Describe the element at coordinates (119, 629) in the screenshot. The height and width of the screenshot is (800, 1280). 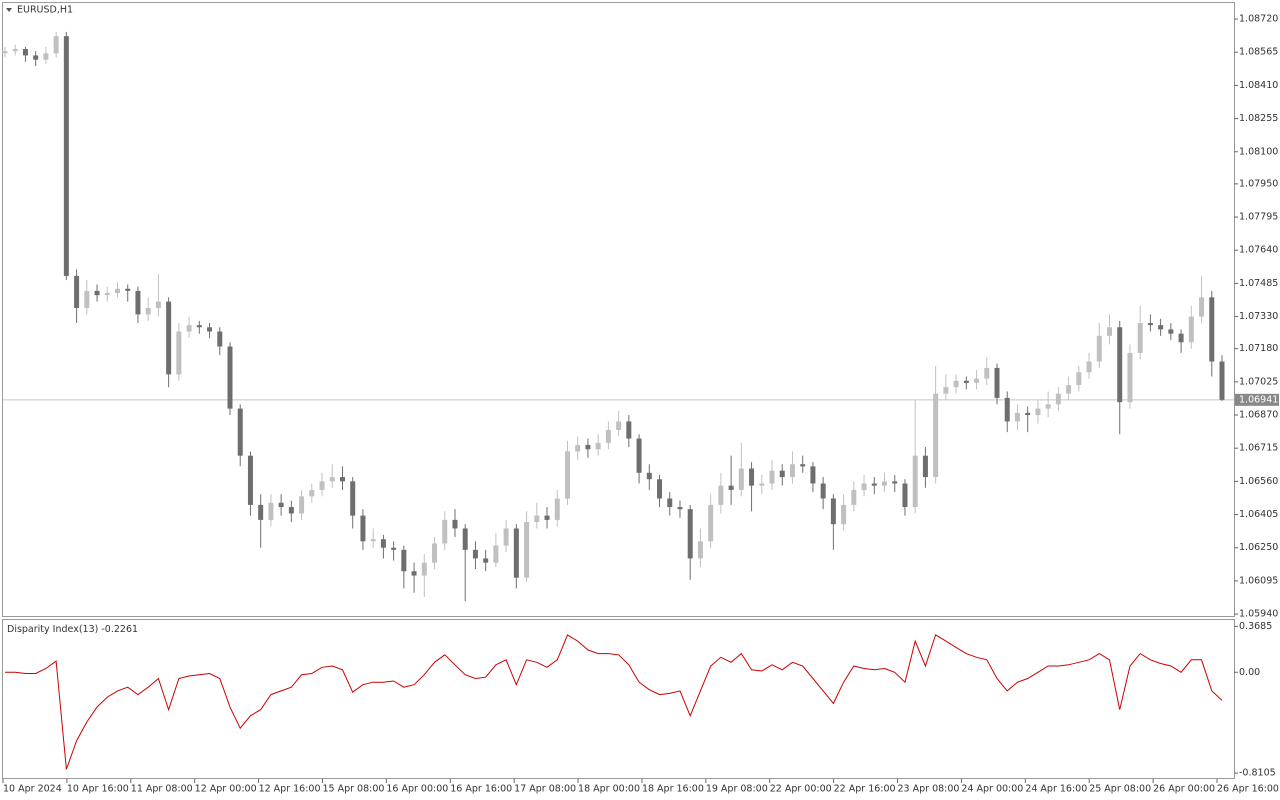
I see `indicator-value: -0.2261` at that location.